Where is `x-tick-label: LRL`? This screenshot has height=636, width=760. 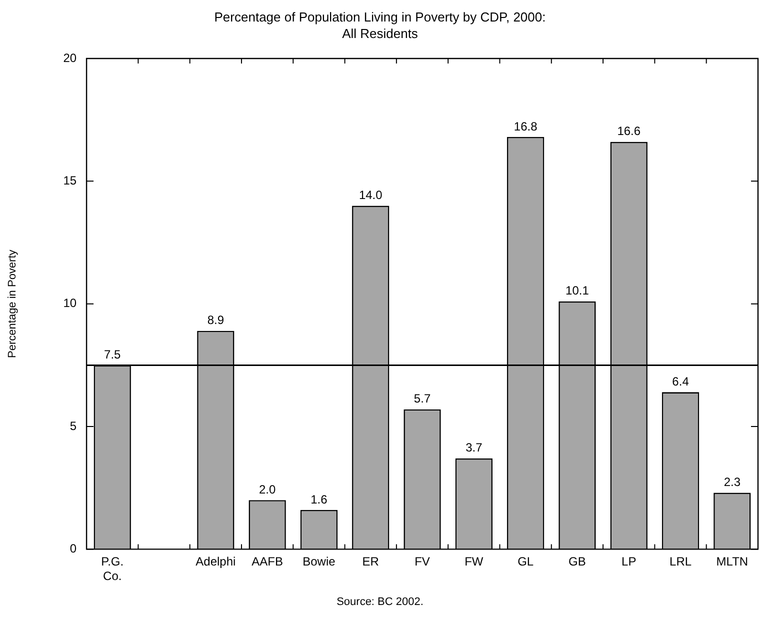 x-tick-label: LRL is located at coordinates (681, 561).